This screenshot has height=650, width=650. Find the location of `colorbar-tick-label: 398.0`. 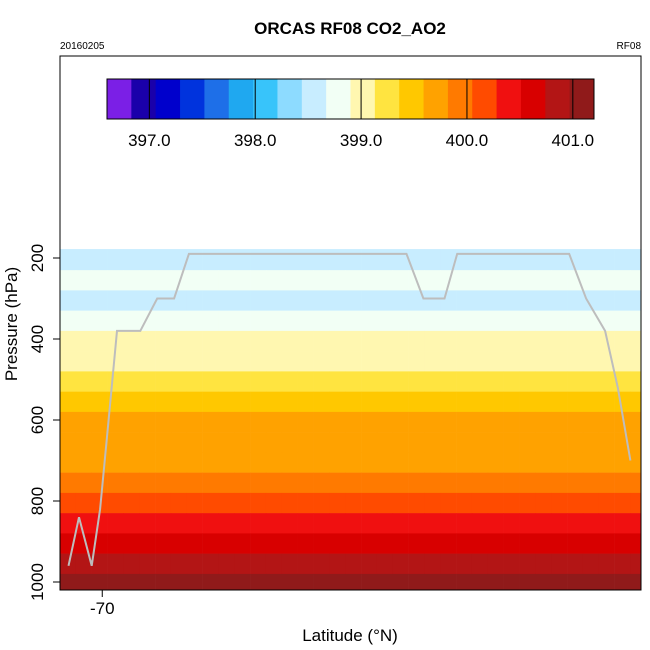

colorbar-tick-label: 398.0 is located at coordinates (255, 140).